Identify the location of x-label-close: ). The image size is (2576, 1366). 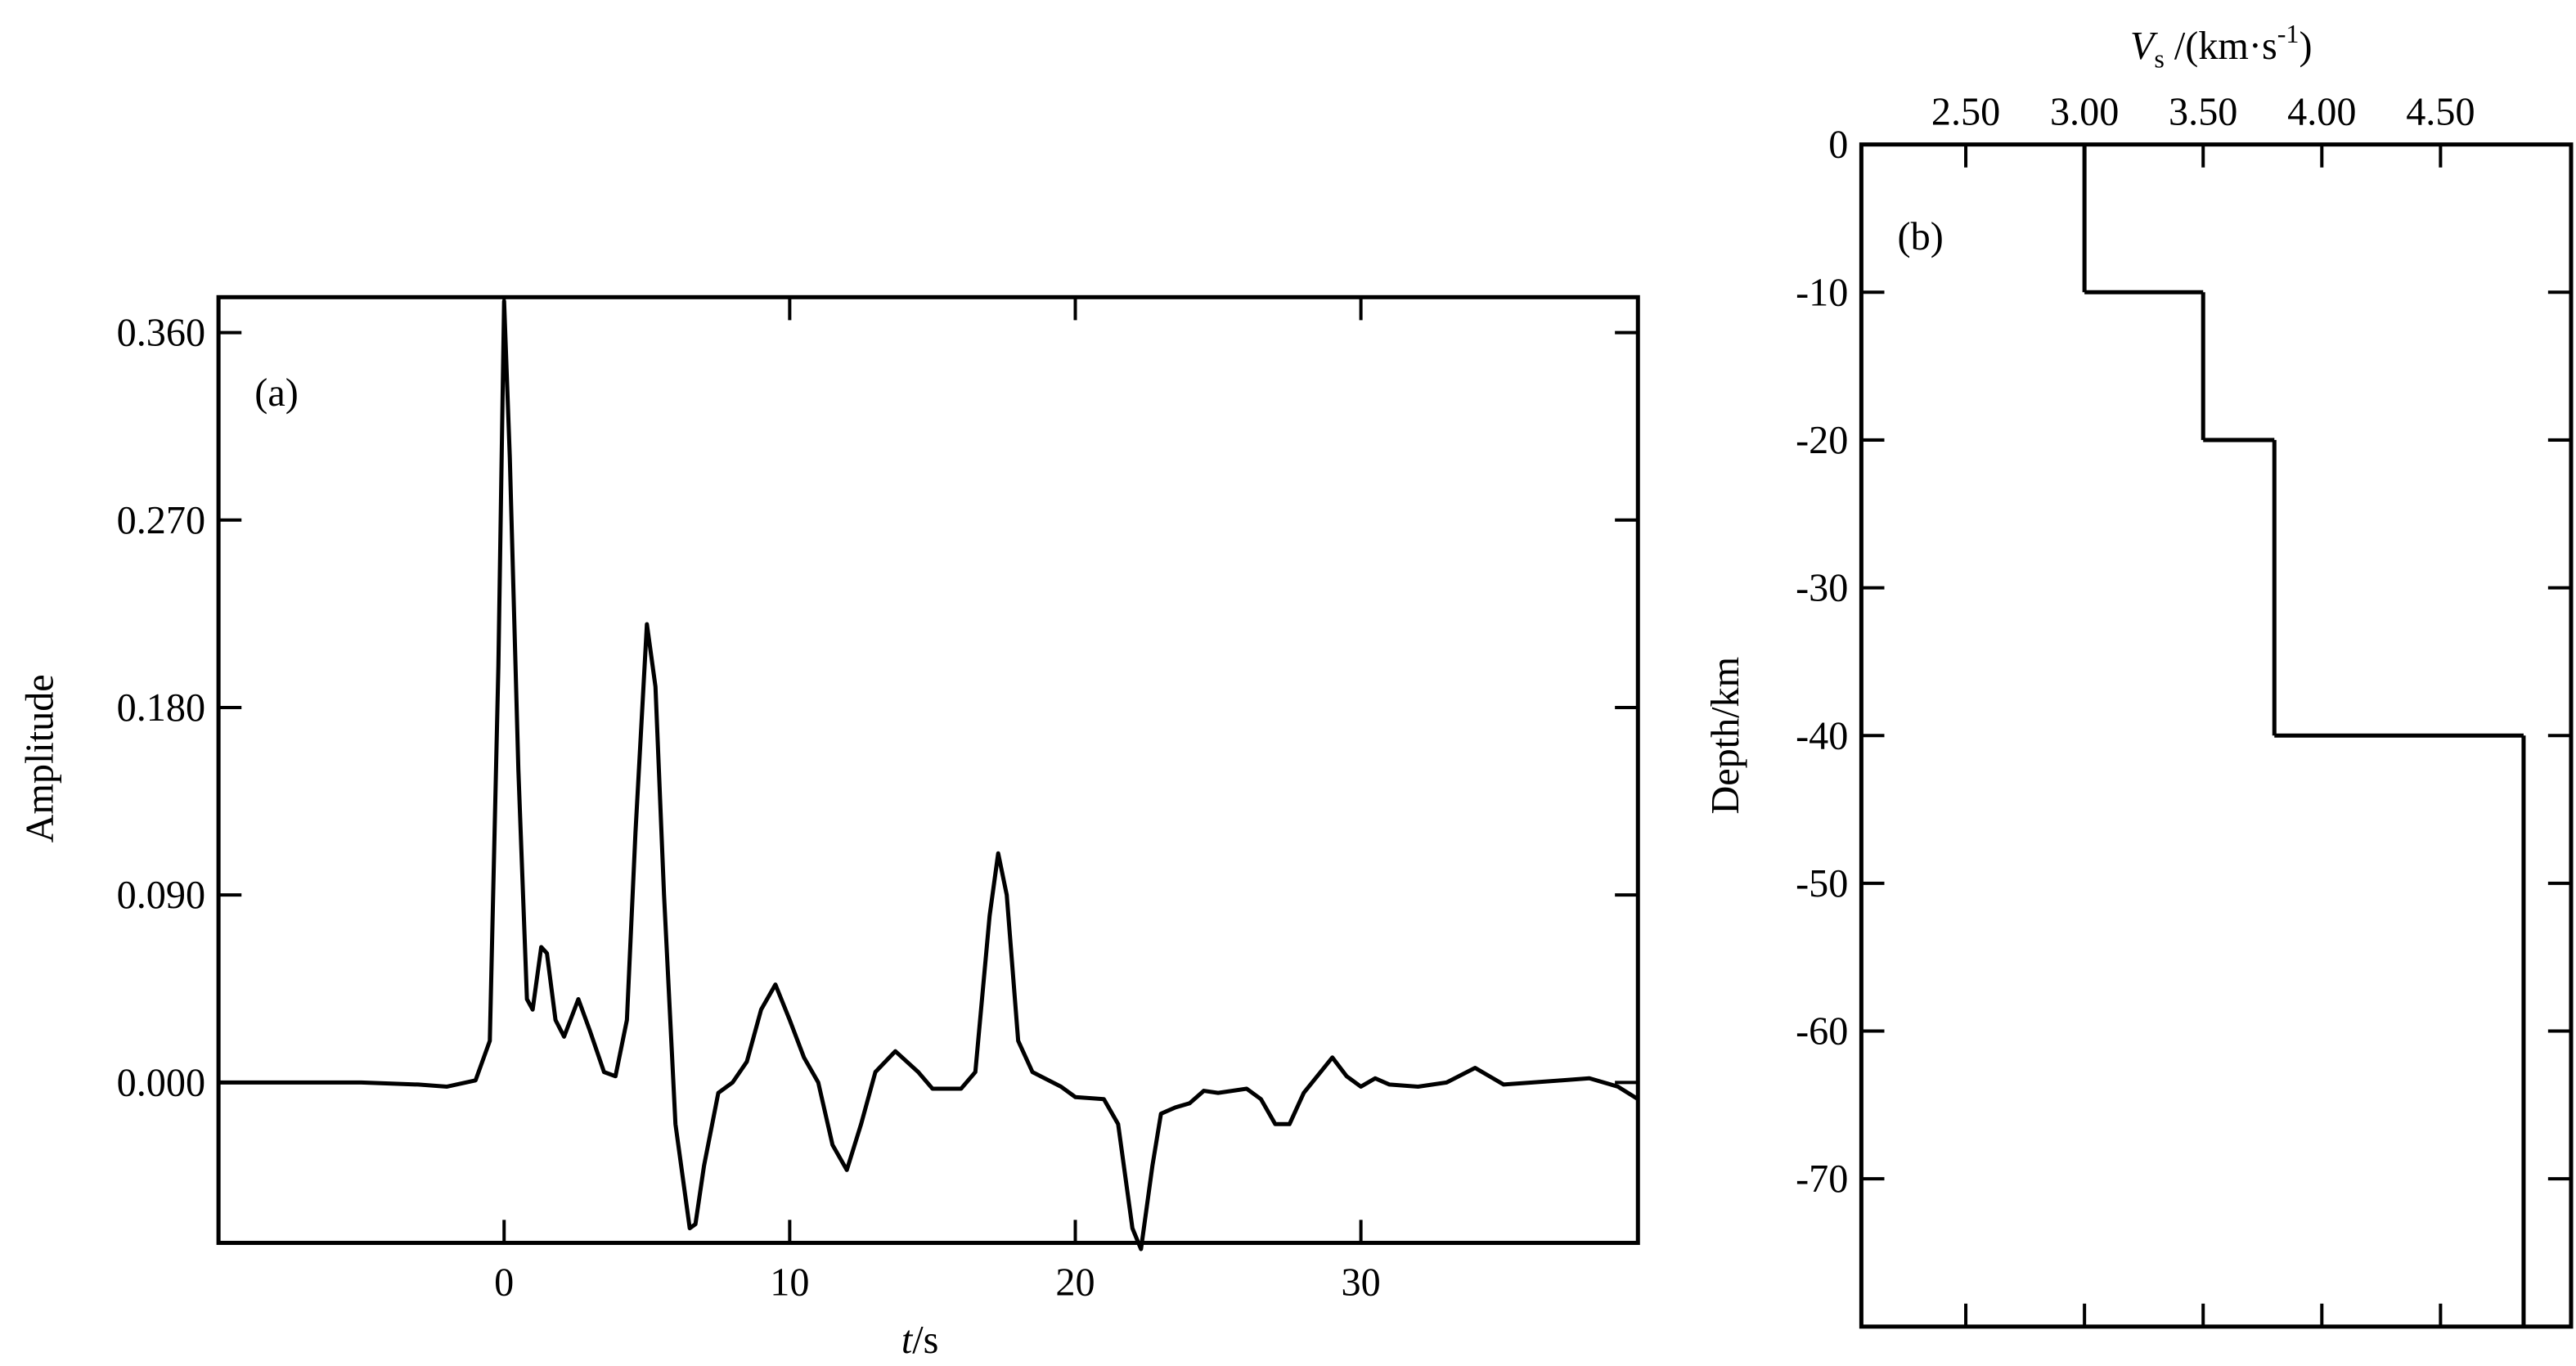
(2305, 46).